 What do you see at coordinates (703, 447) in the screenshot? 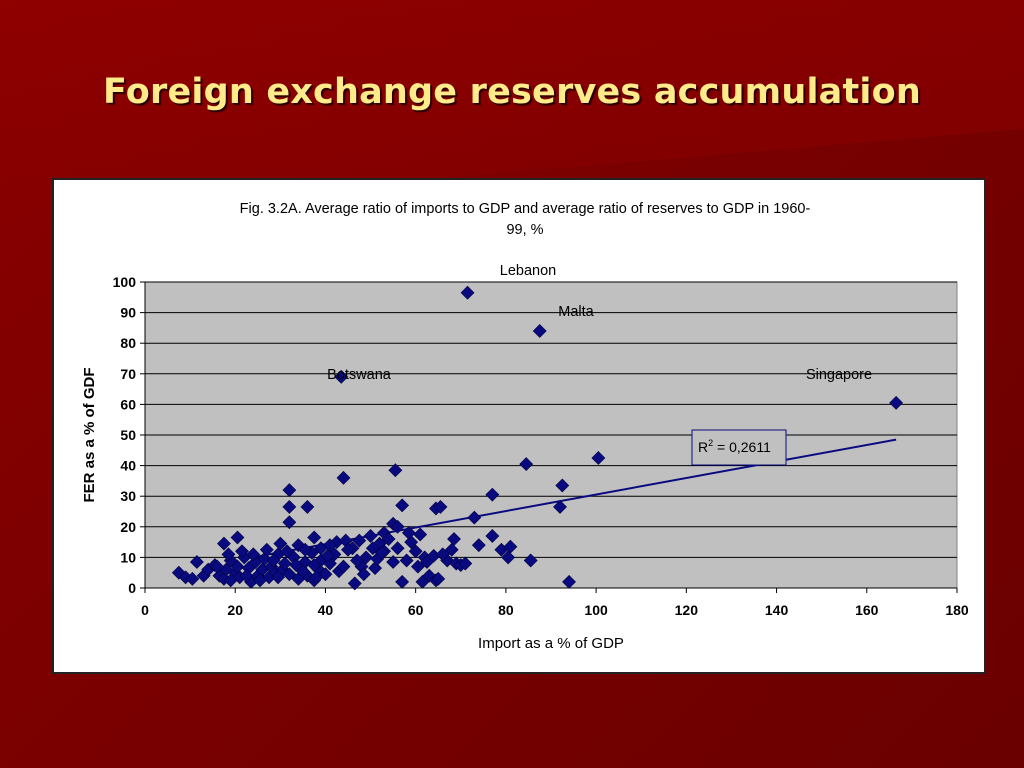
I see `r2-prefix: R` at bounding box center [703, 447].